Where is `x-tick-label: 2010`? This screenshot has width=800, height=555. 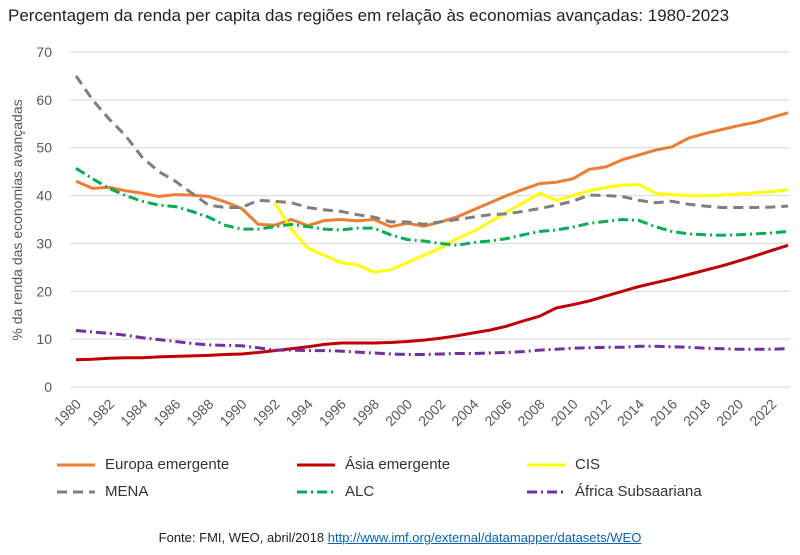
x-tick-label: 2010 is located at coordinates (564, 412).